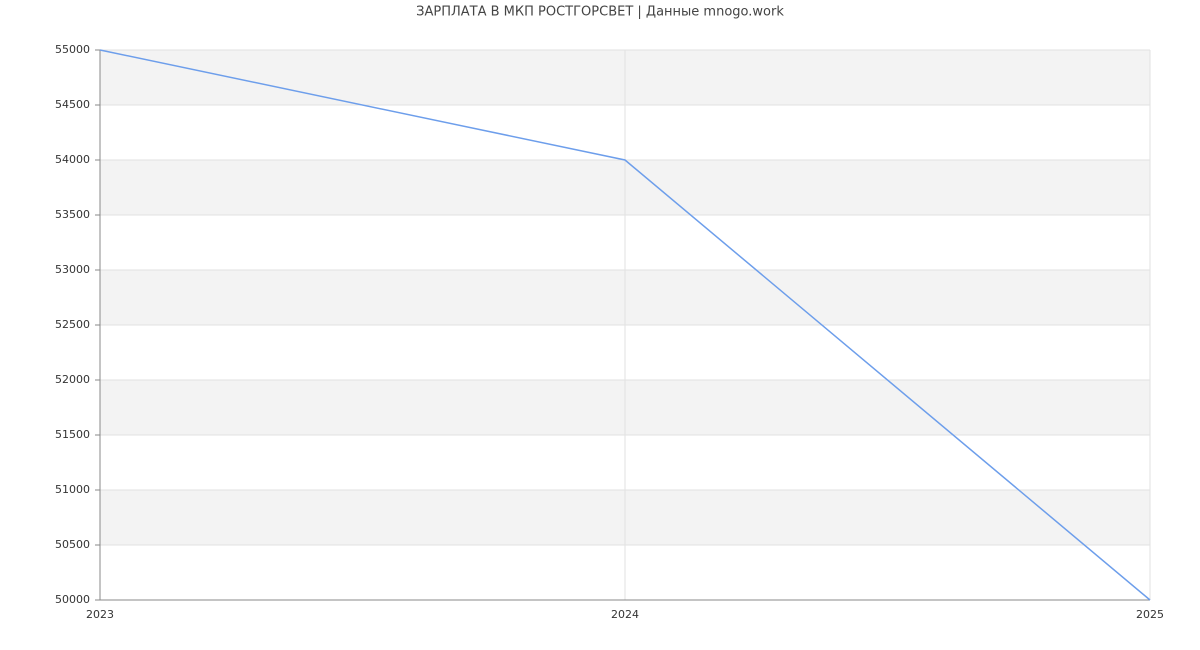 The height and width of the screenshot is (650, 1200). Describe the element at coordinates (72, 489) in the screenshot. I see `y-tick-label: 51000` at that location.